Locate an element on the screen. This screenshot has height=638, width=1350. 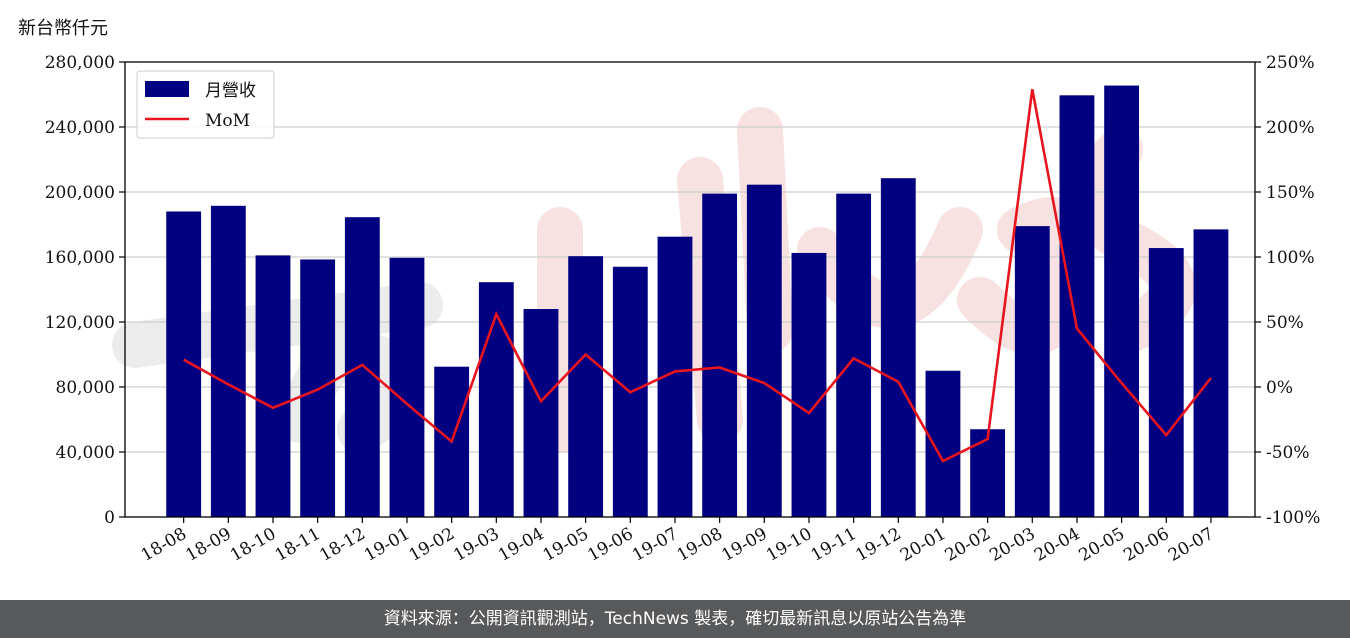
legend-swatch-bar is located at coordinates (167, 89).